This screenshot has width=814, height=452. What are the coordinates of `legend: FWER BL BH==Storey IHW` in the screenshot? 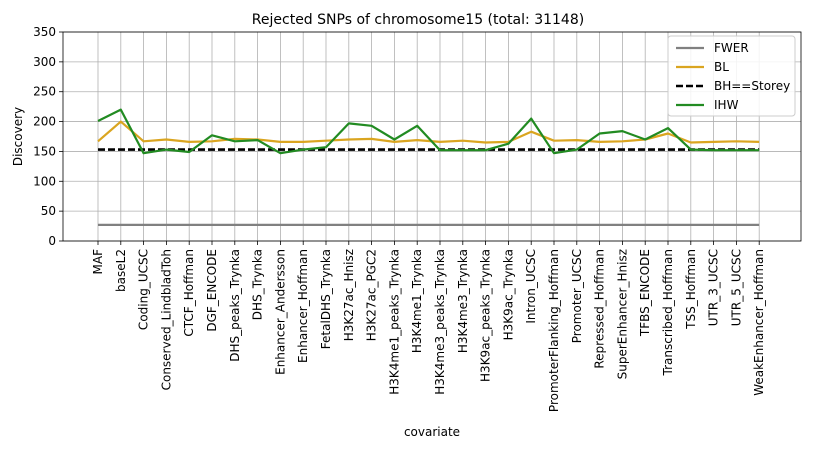 It's located at (731, 76).